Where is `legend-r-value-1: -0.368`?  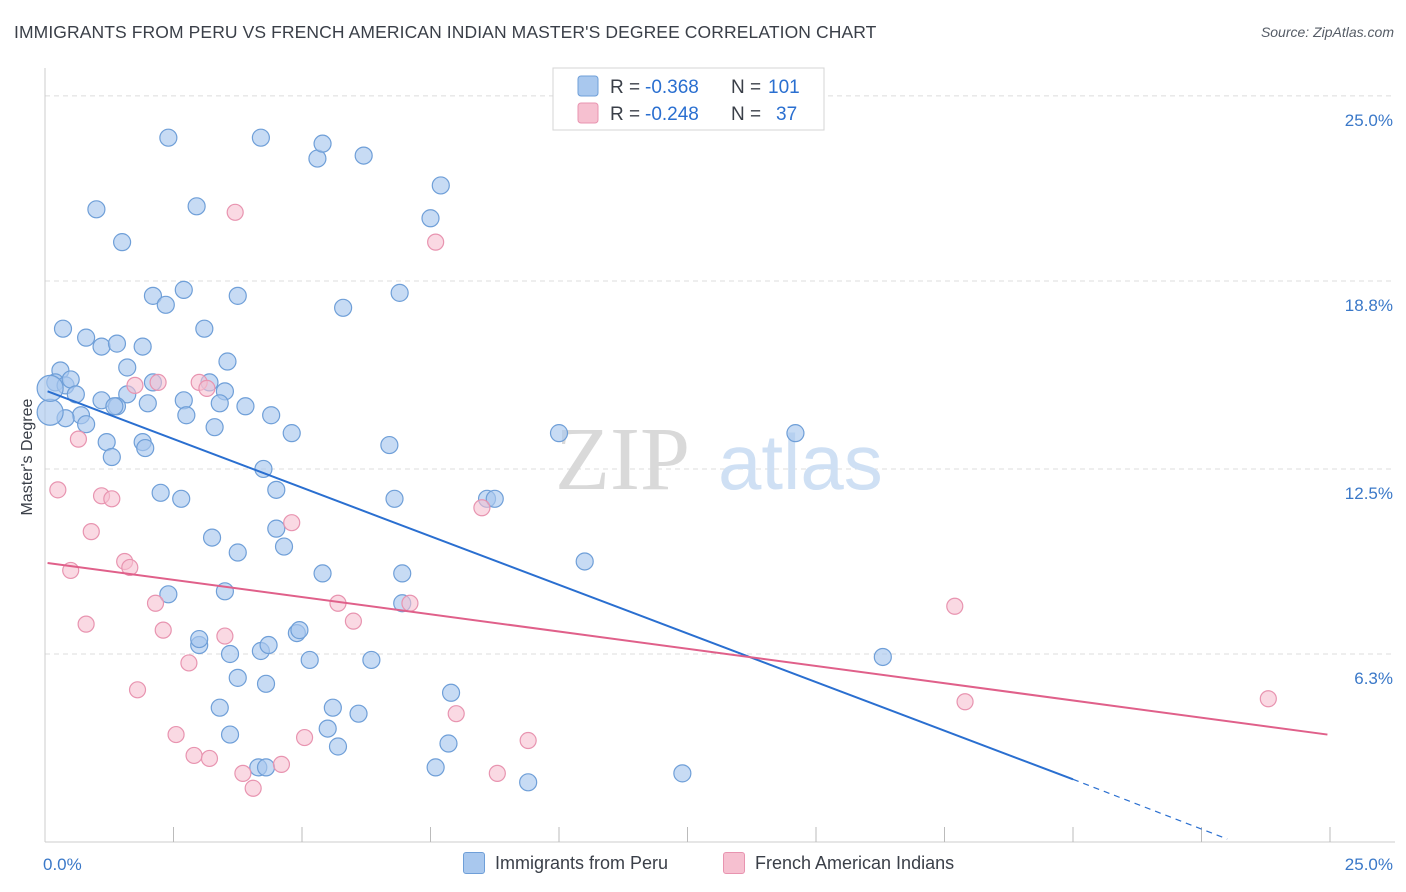
legend-r-value-1: -0.368 is located at coordinates (672, 87).